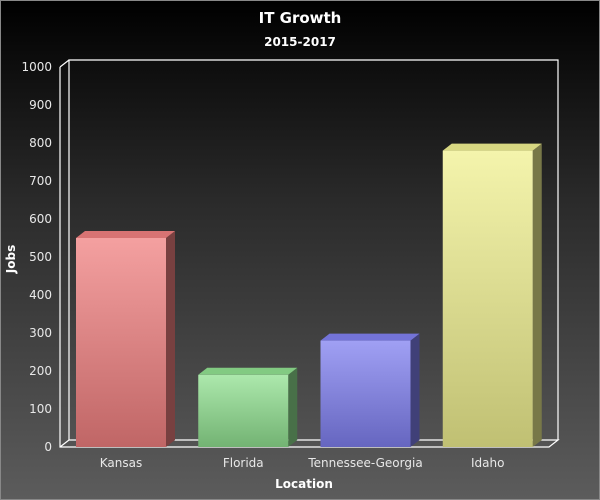  What do you see at coordinates (121, 463) in the screenshot?
I see `x-tick-label: Kansas` at bounding box center [121, 463].